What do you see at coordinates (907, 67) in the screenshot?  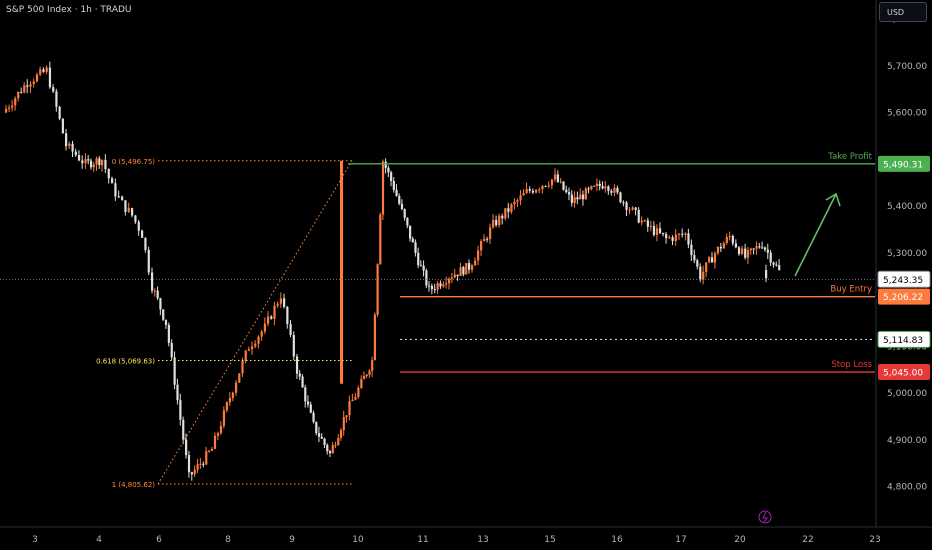 I see `price-tick-label: 5,700.00` at bounding box center [907, 67].